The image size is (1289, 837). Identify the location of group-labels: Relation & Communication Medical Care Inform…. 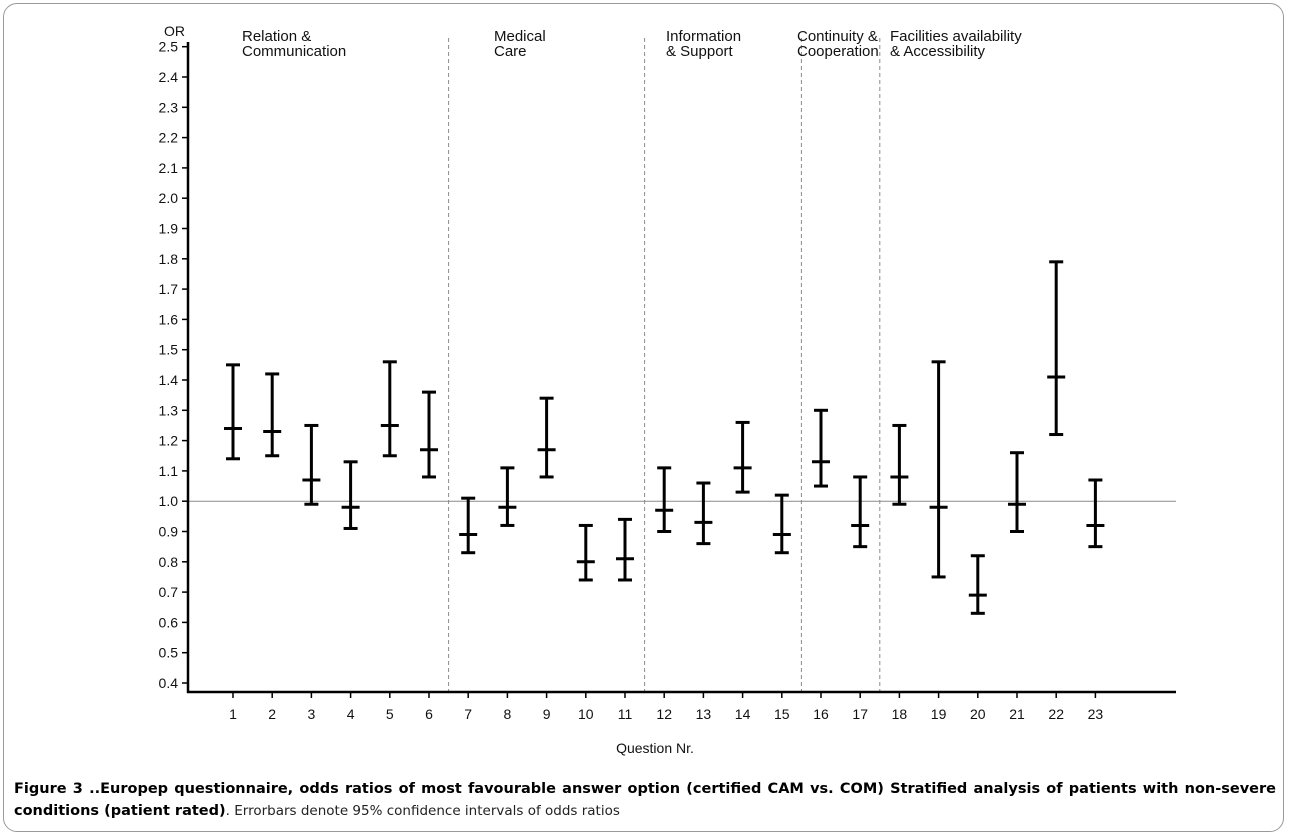
(632, 44).